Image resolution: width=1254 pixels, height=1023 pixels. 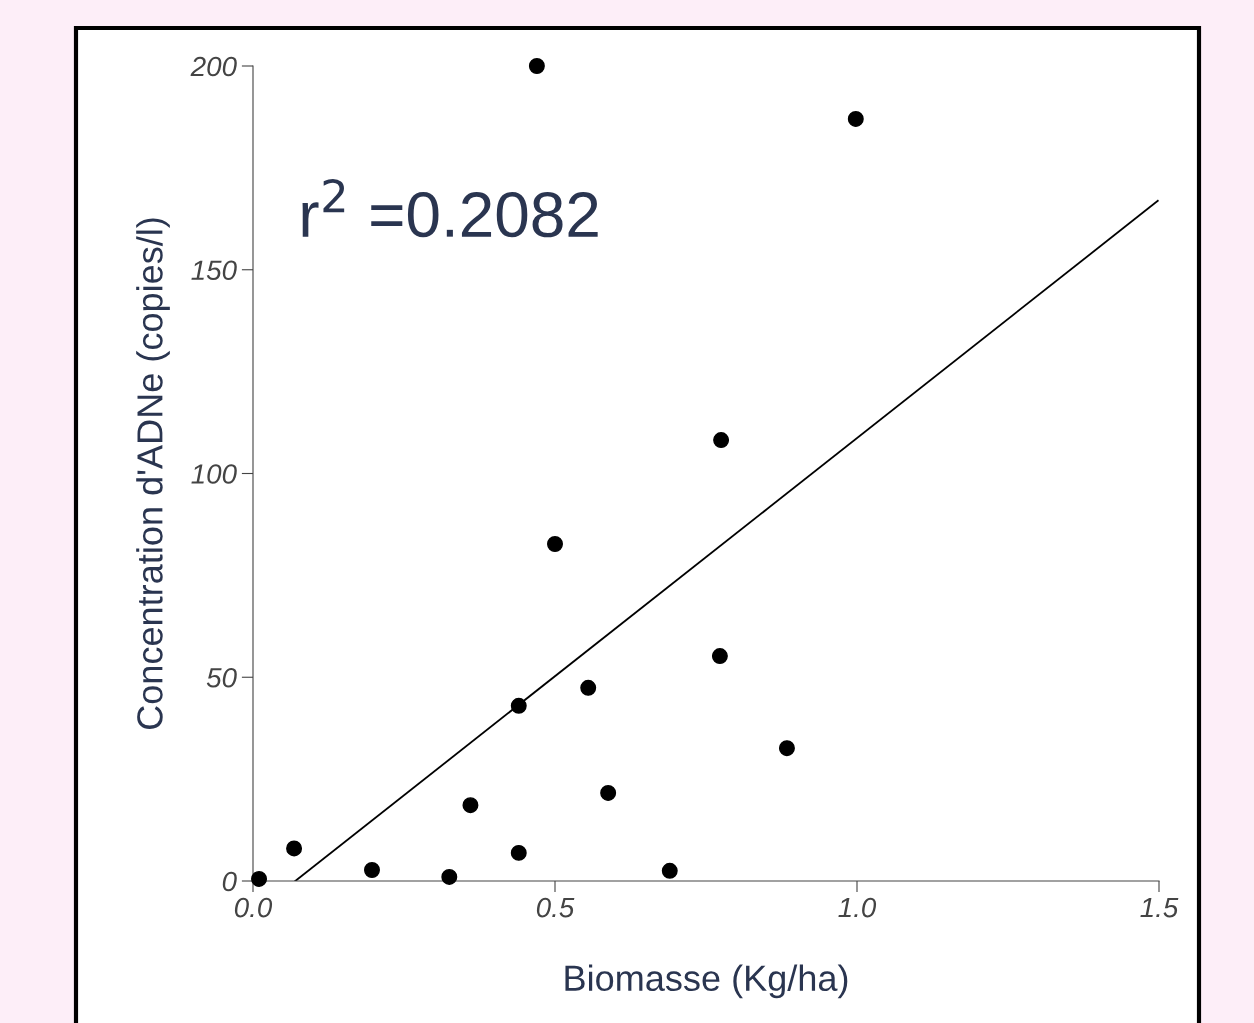 What do you see at coordinates (214, 270) in the screenshot?
I see `y-tick-label: 150` at bounding box center [214, 270].